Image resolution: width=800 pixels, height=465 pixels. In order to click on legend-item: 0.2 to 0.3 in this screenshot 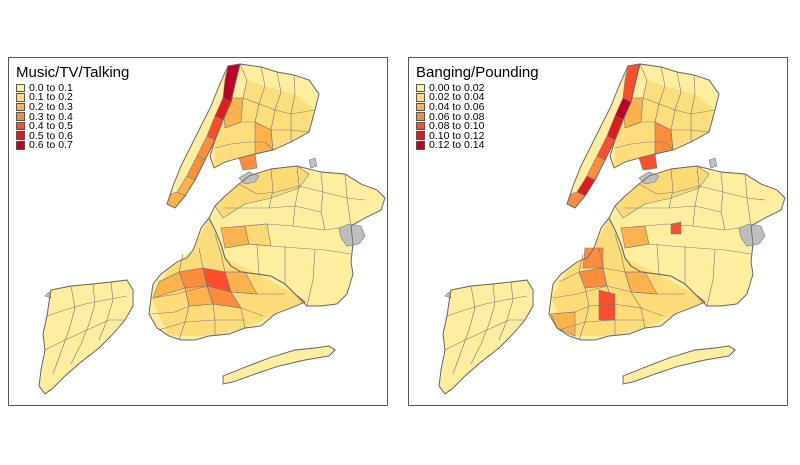, I will do `click(72, 107)`.